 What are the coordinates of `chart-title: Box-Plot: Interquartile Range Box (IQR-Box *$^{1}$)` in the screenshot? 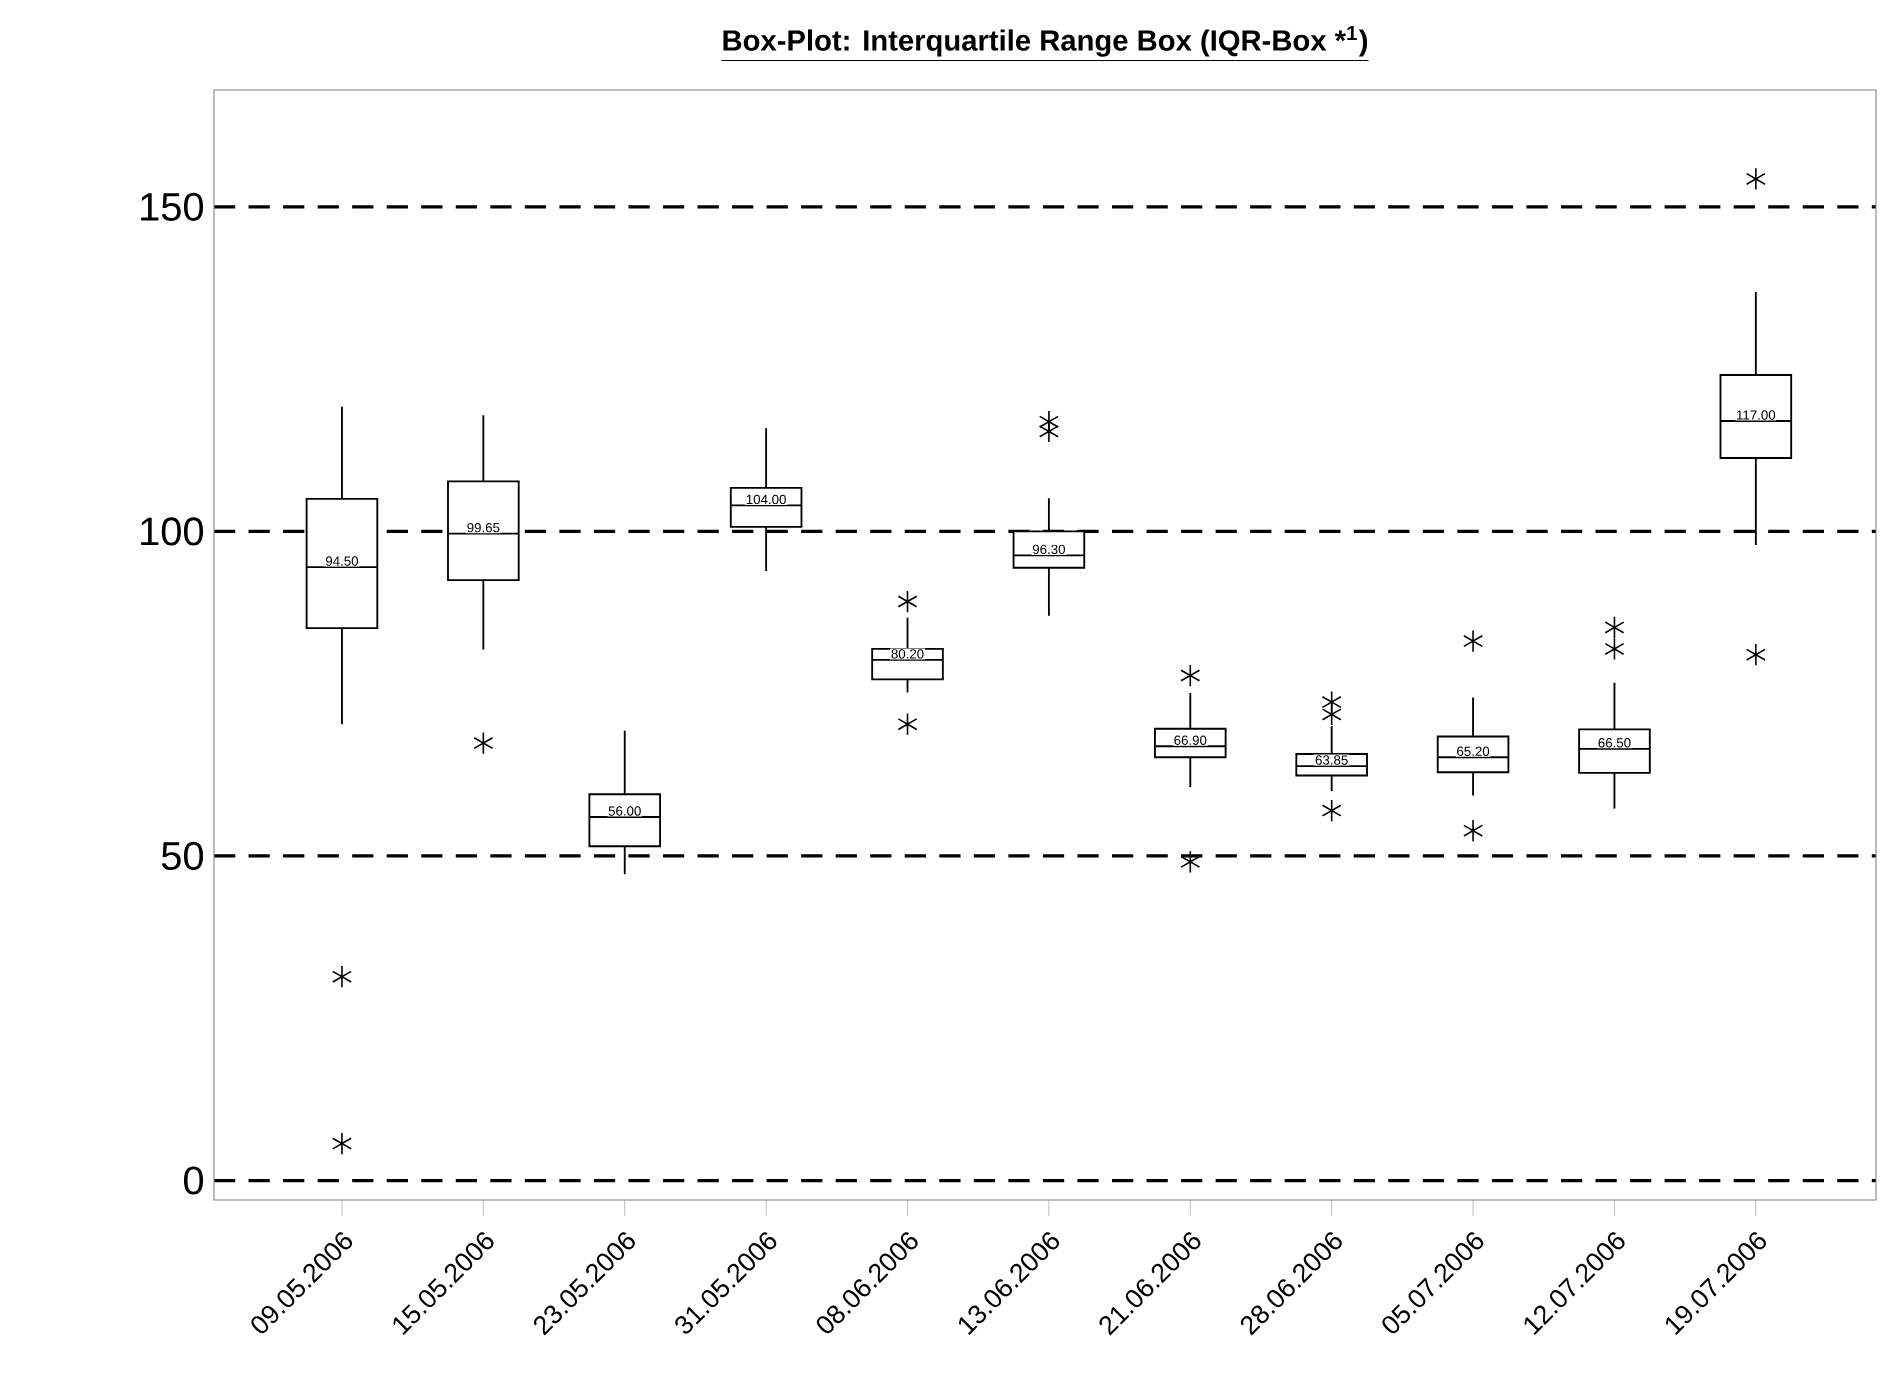 It's located at (1045, 41).